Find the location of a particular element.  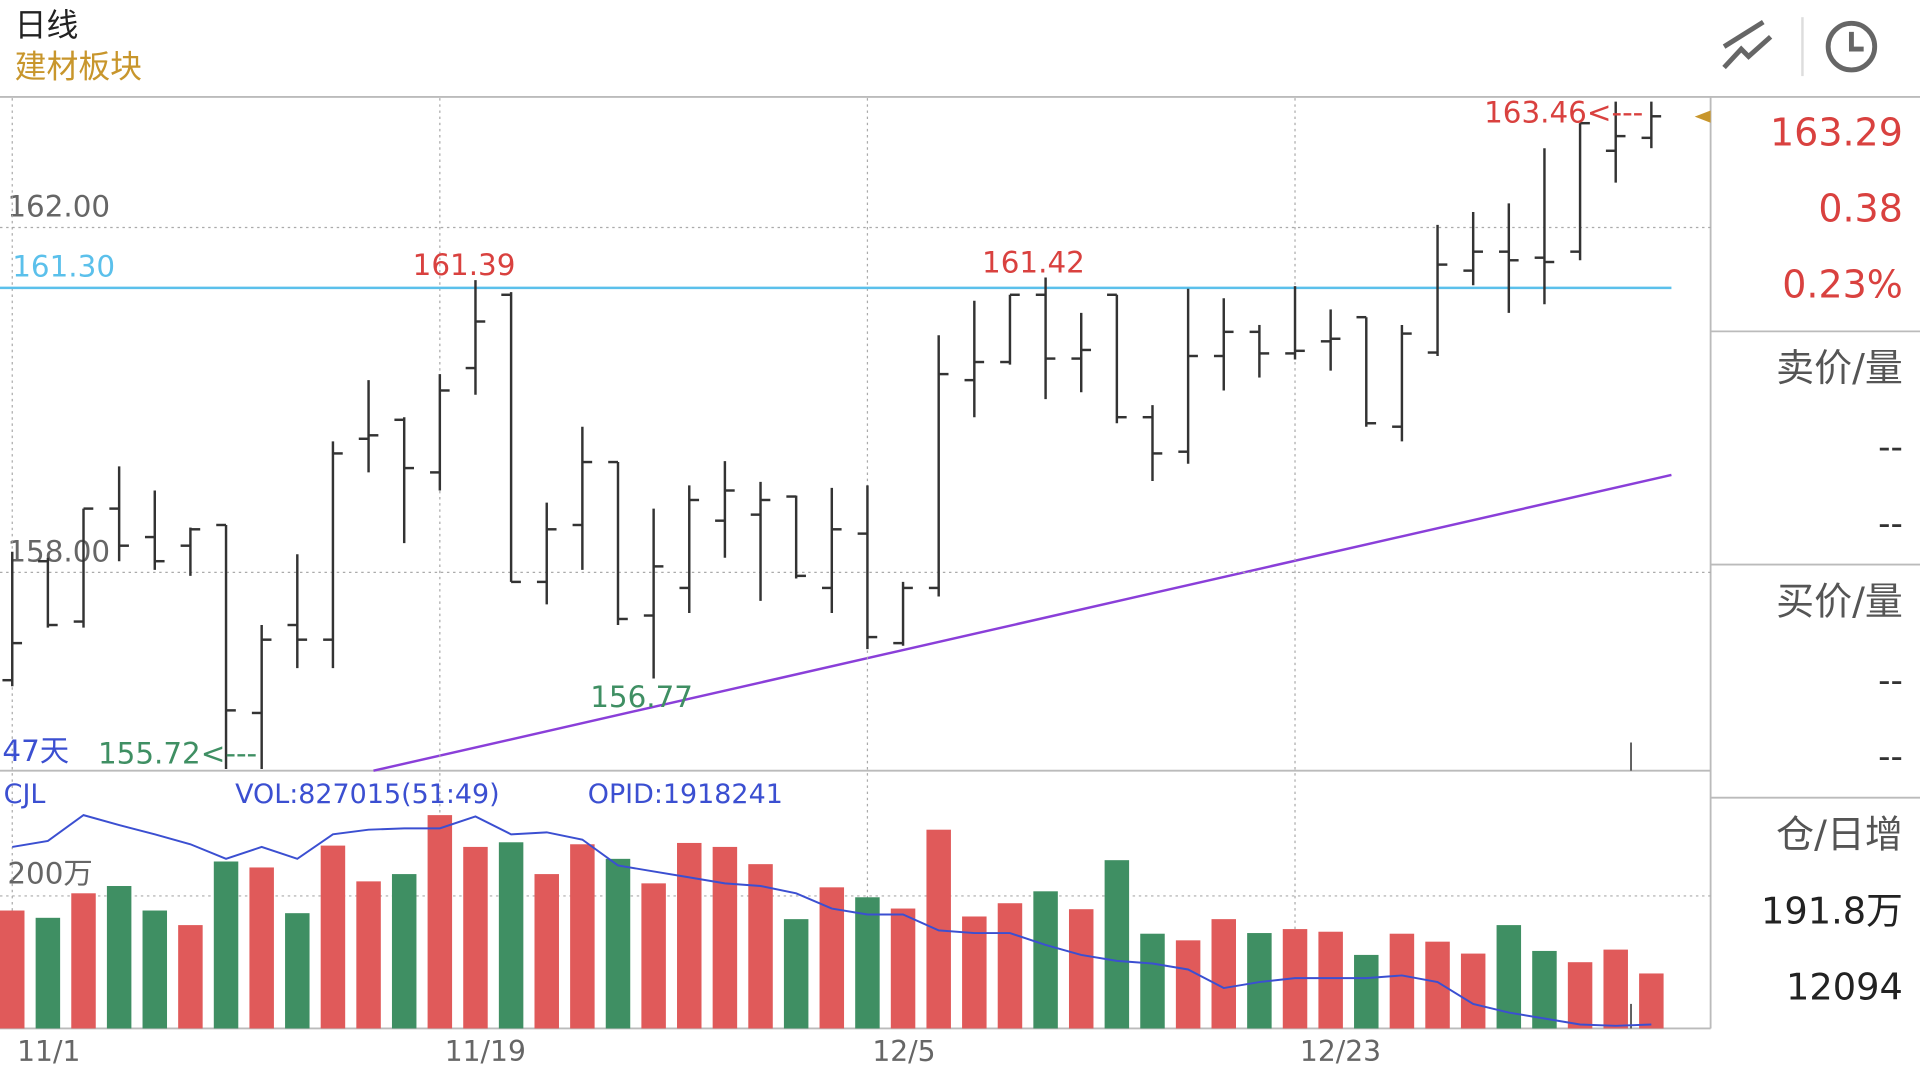

indicator-title: CJL is located at coordinates (25, 794).